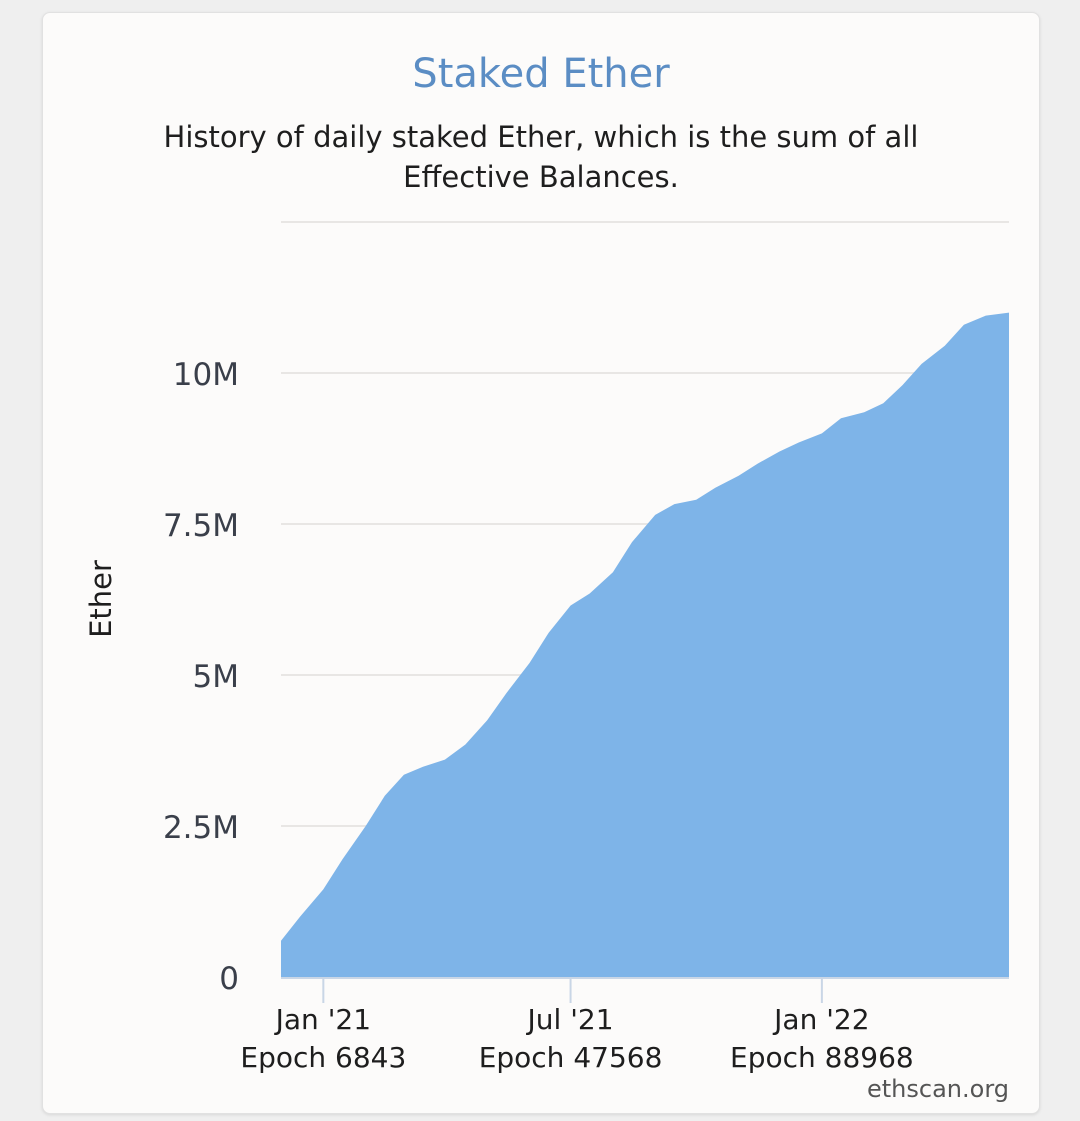 Image resolution: width=1080 pixels, height=1121 pixels. Describe the element at coordinates (216, 677) in the screenshot. I see `y-tick-label: 5M` at that location.